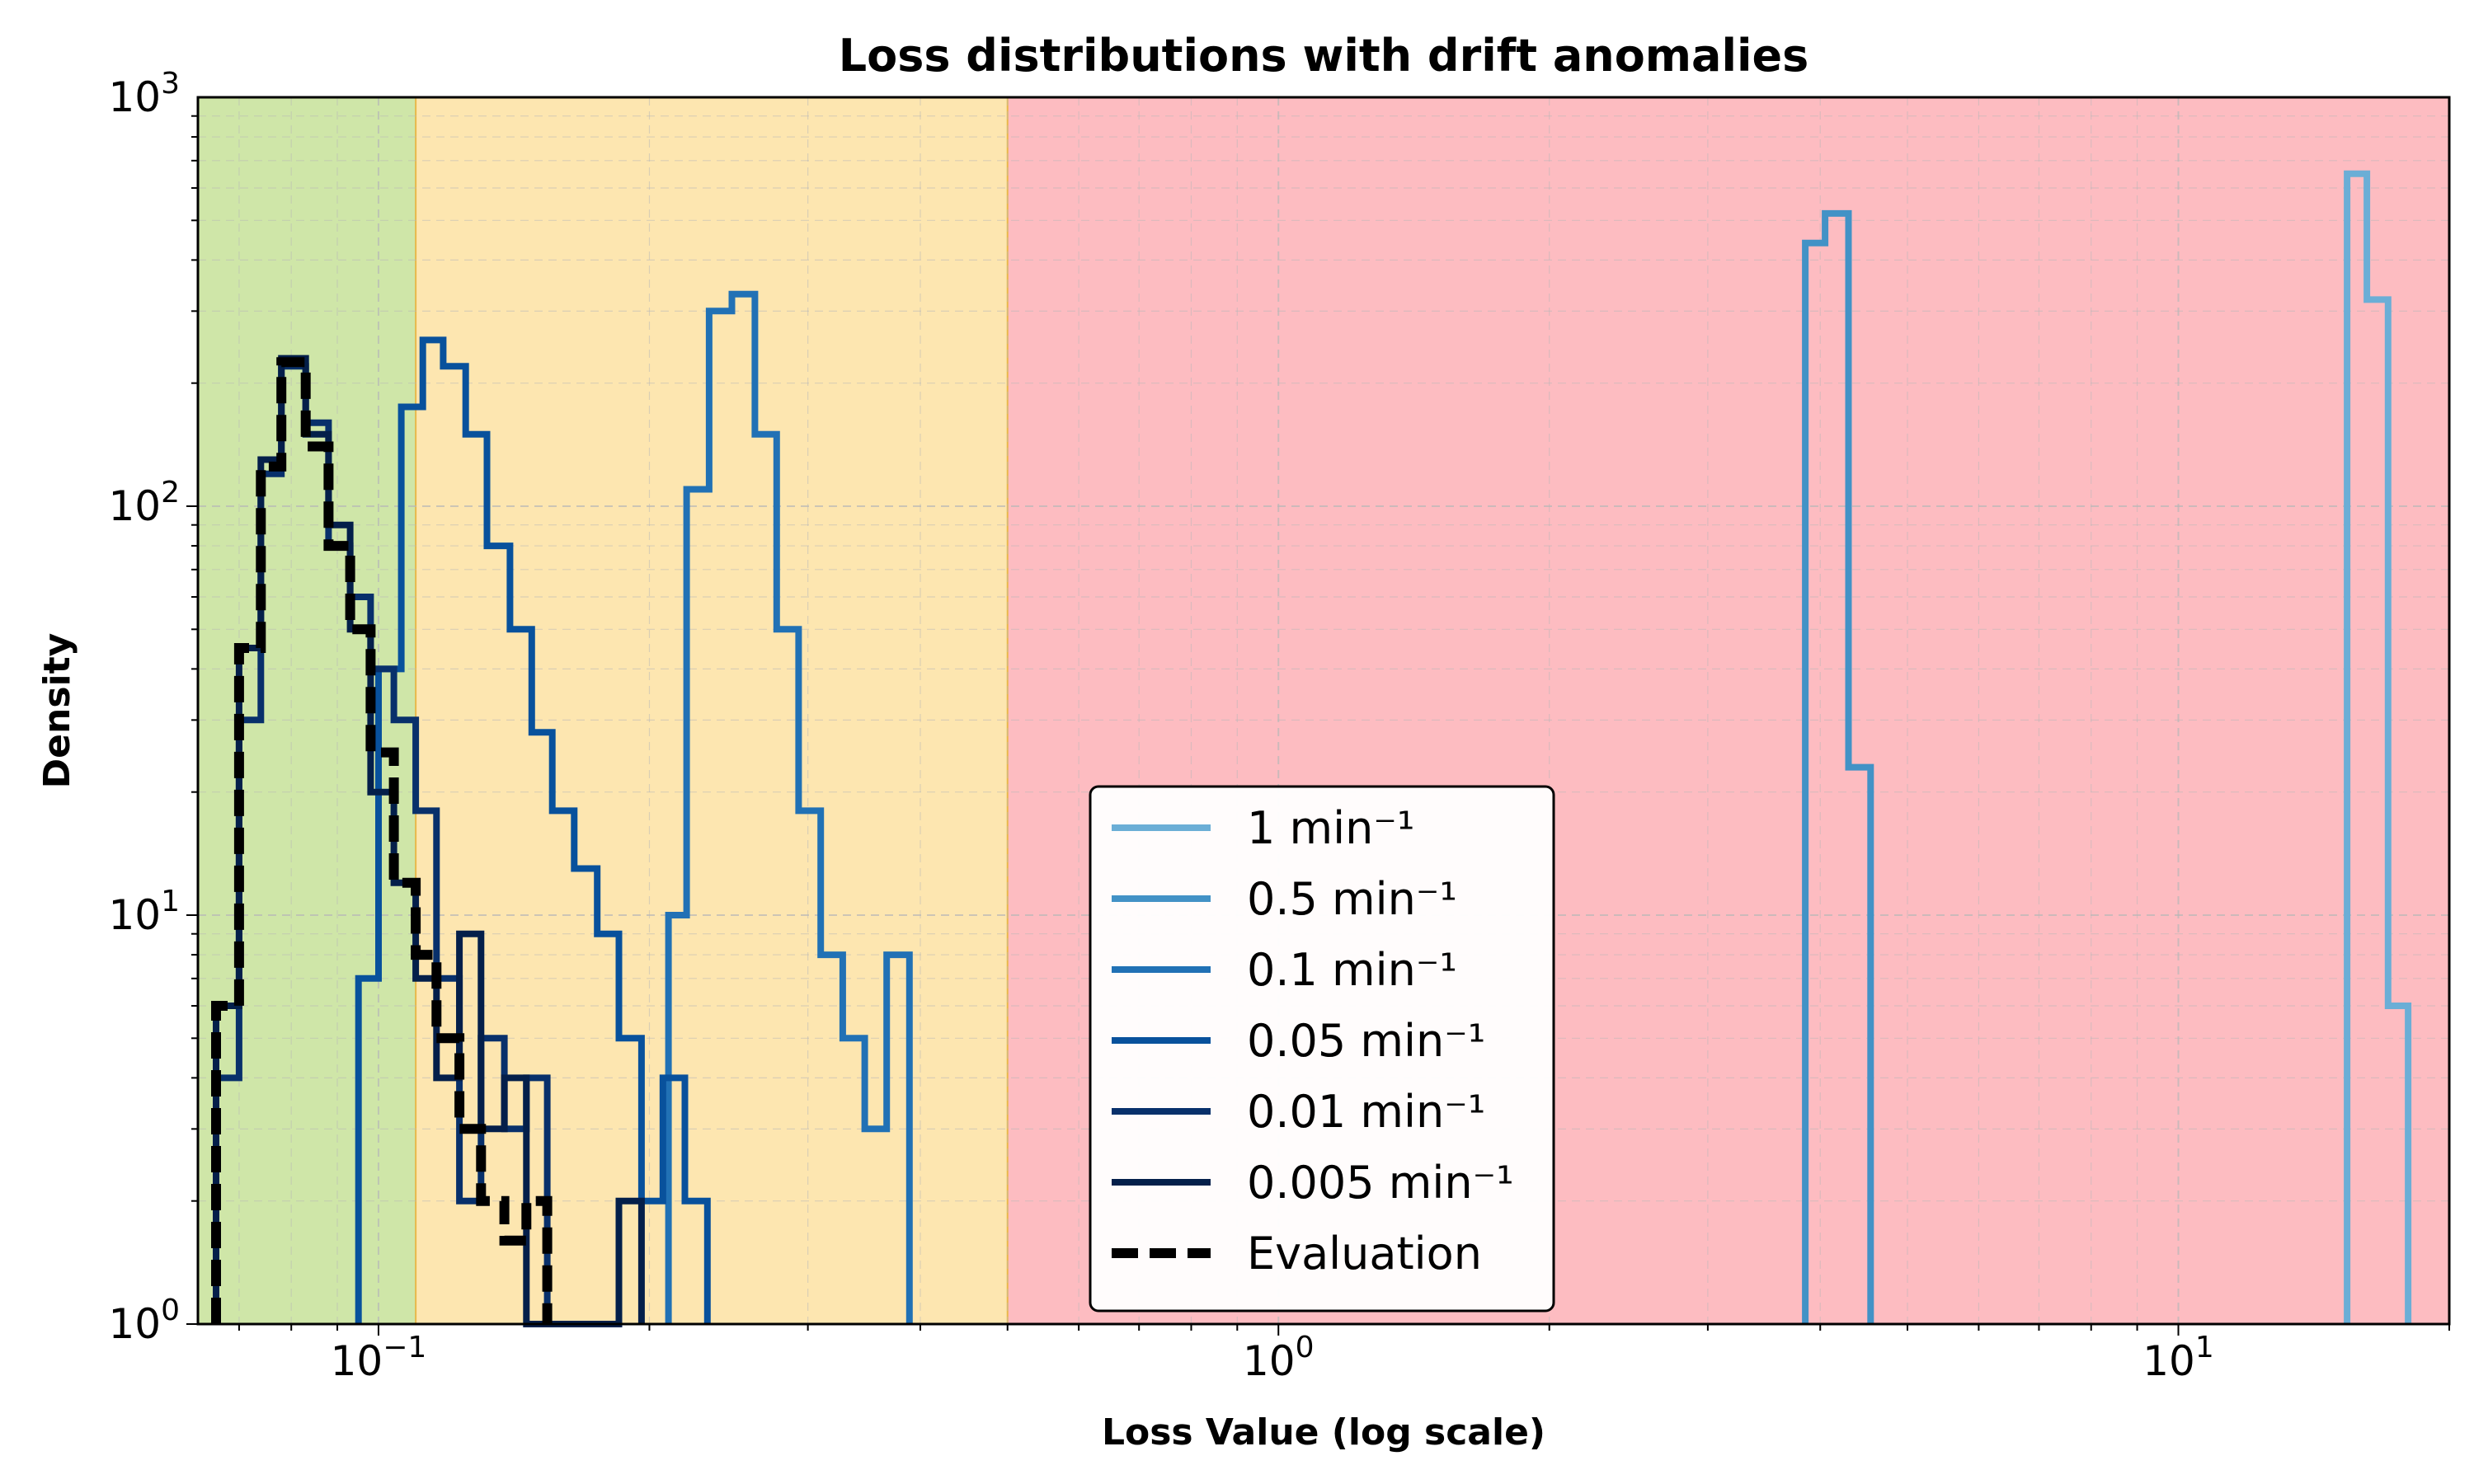  I want to click on chart-title: Loss distributions with drift anomalies, so click(1324, 56).